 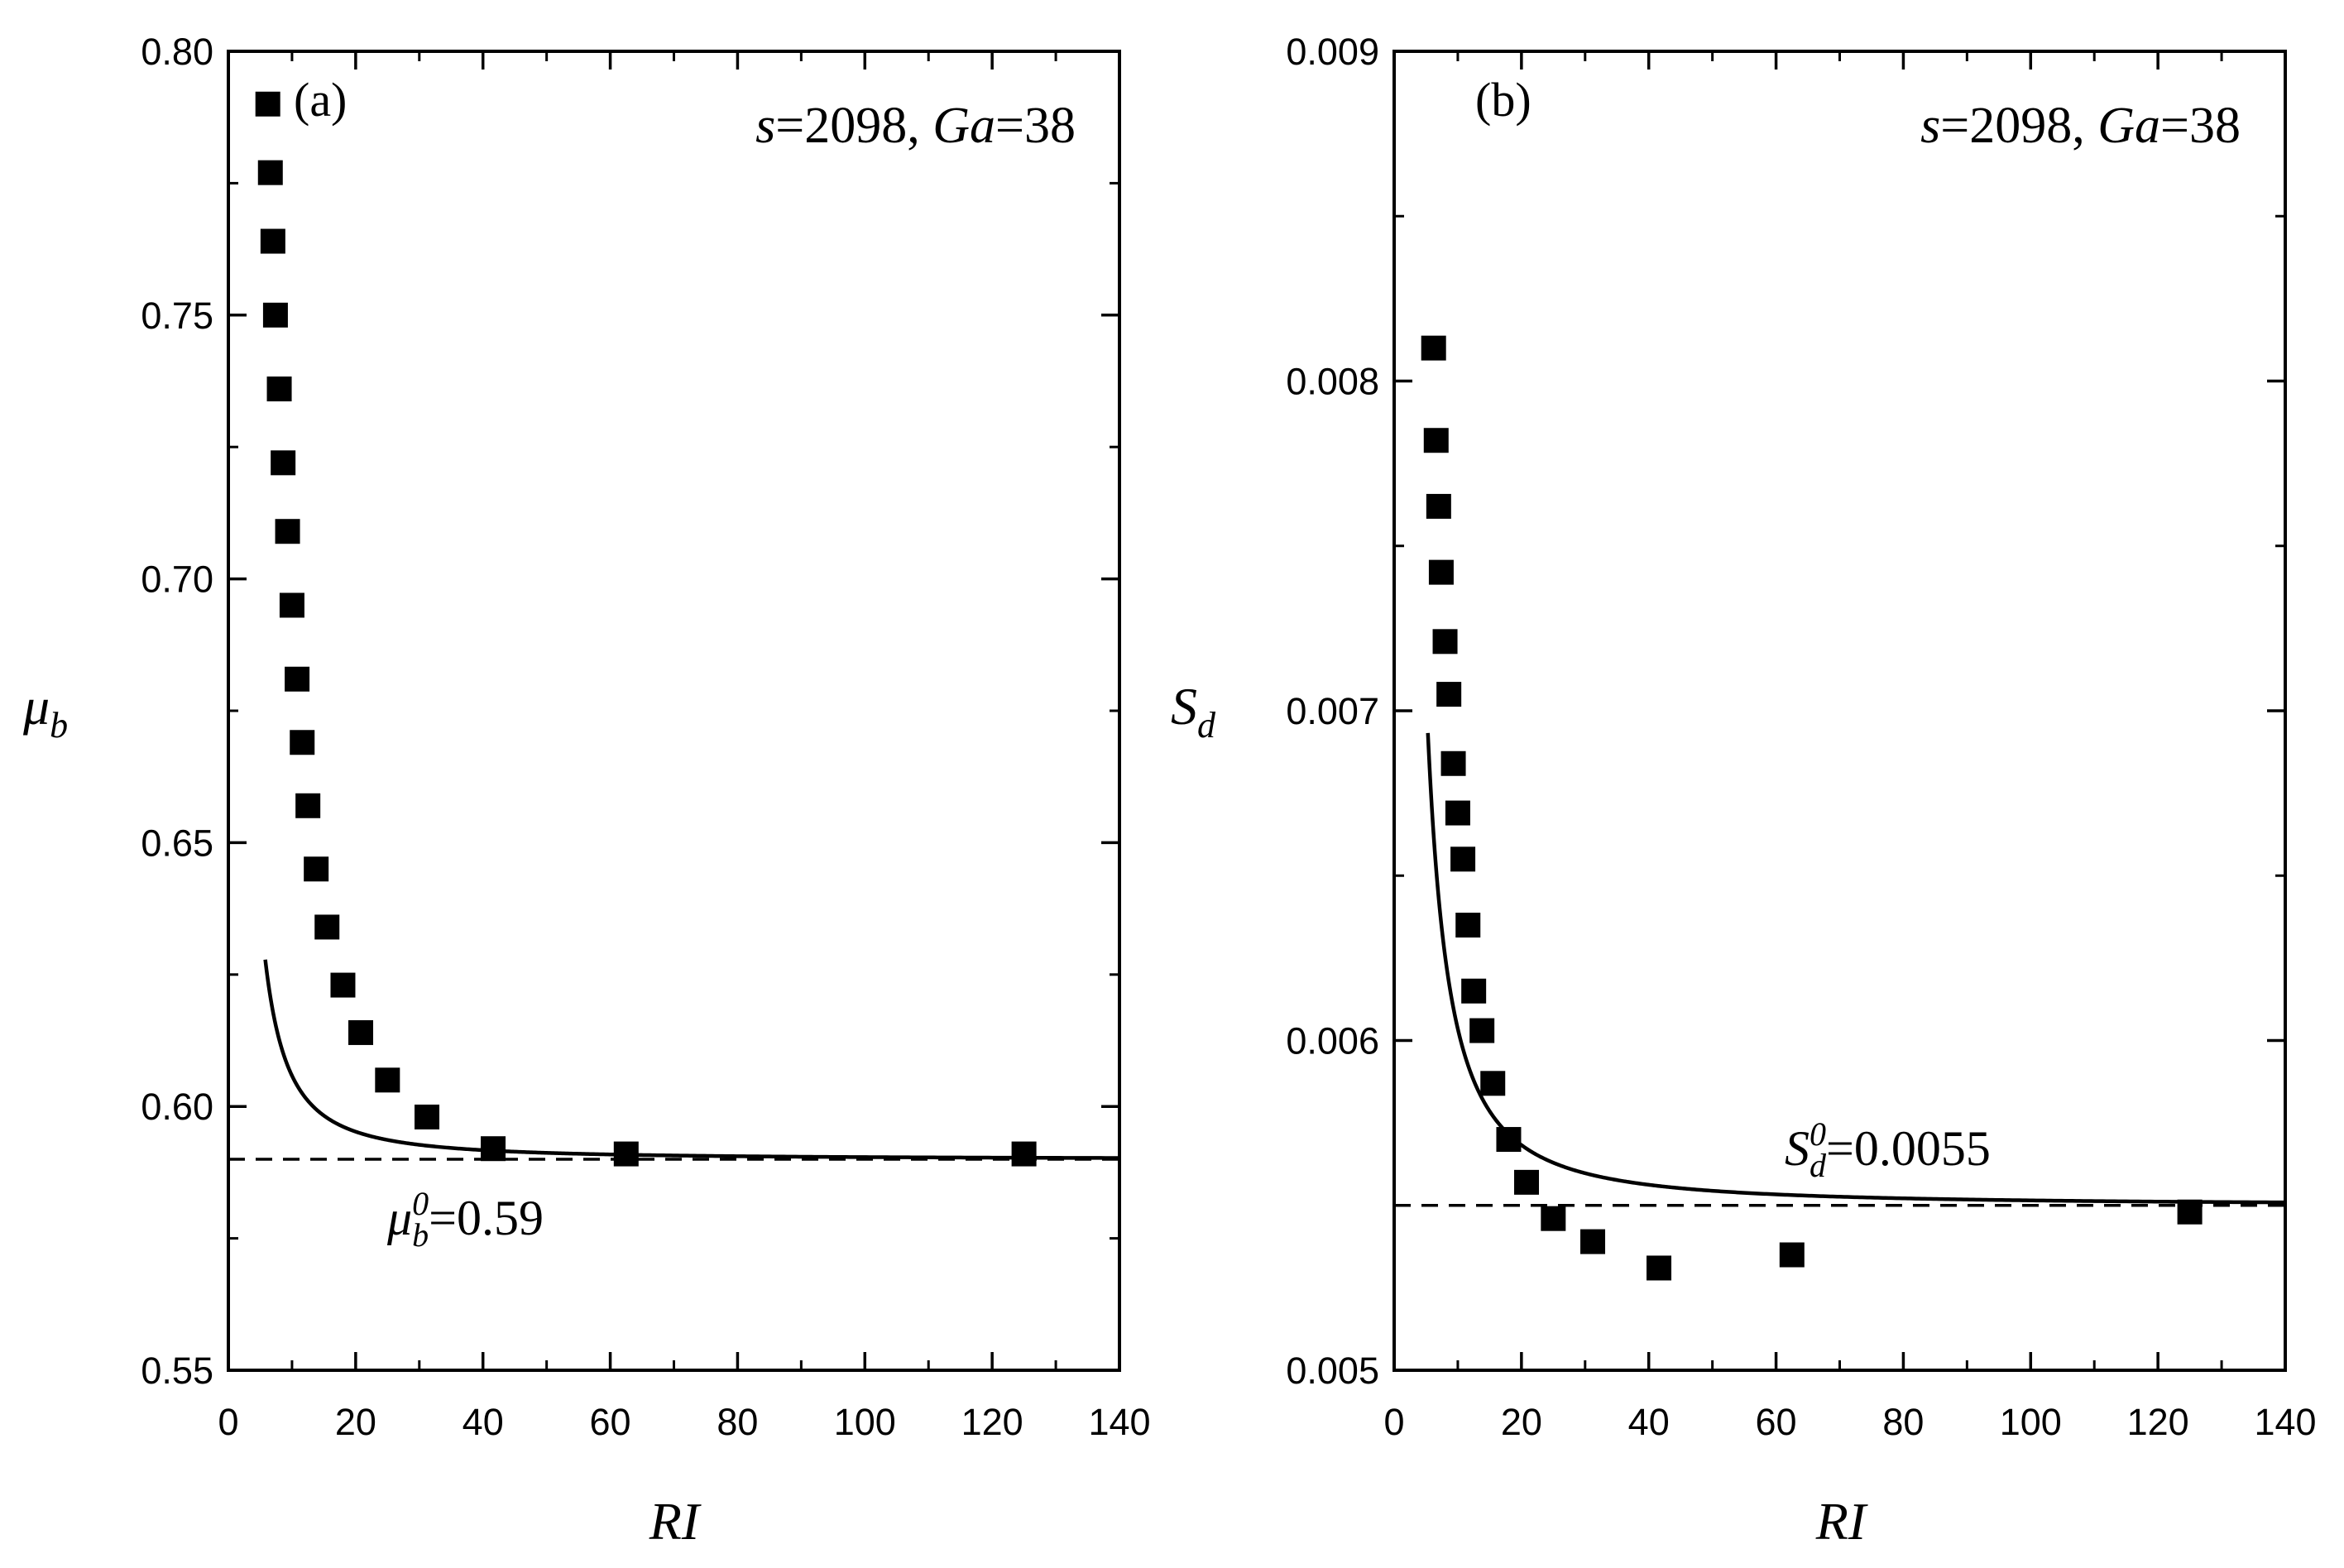 What do you see at coordinates (177, 843) in the screenshot?
I see `y-tick-label: 0.65` at bounding box center [177, 843].